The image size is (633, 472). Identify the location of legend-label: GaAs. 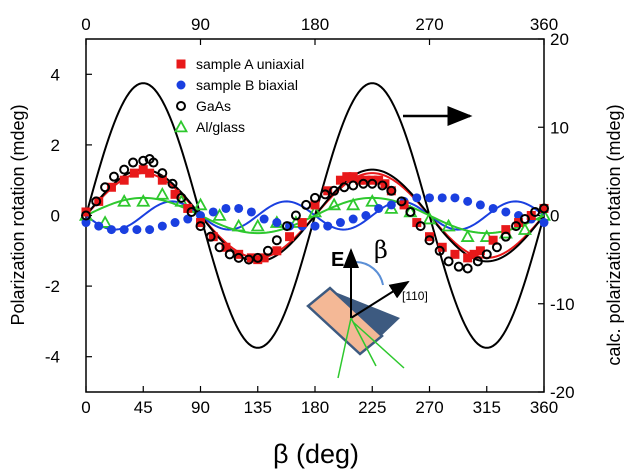
(213, 106).